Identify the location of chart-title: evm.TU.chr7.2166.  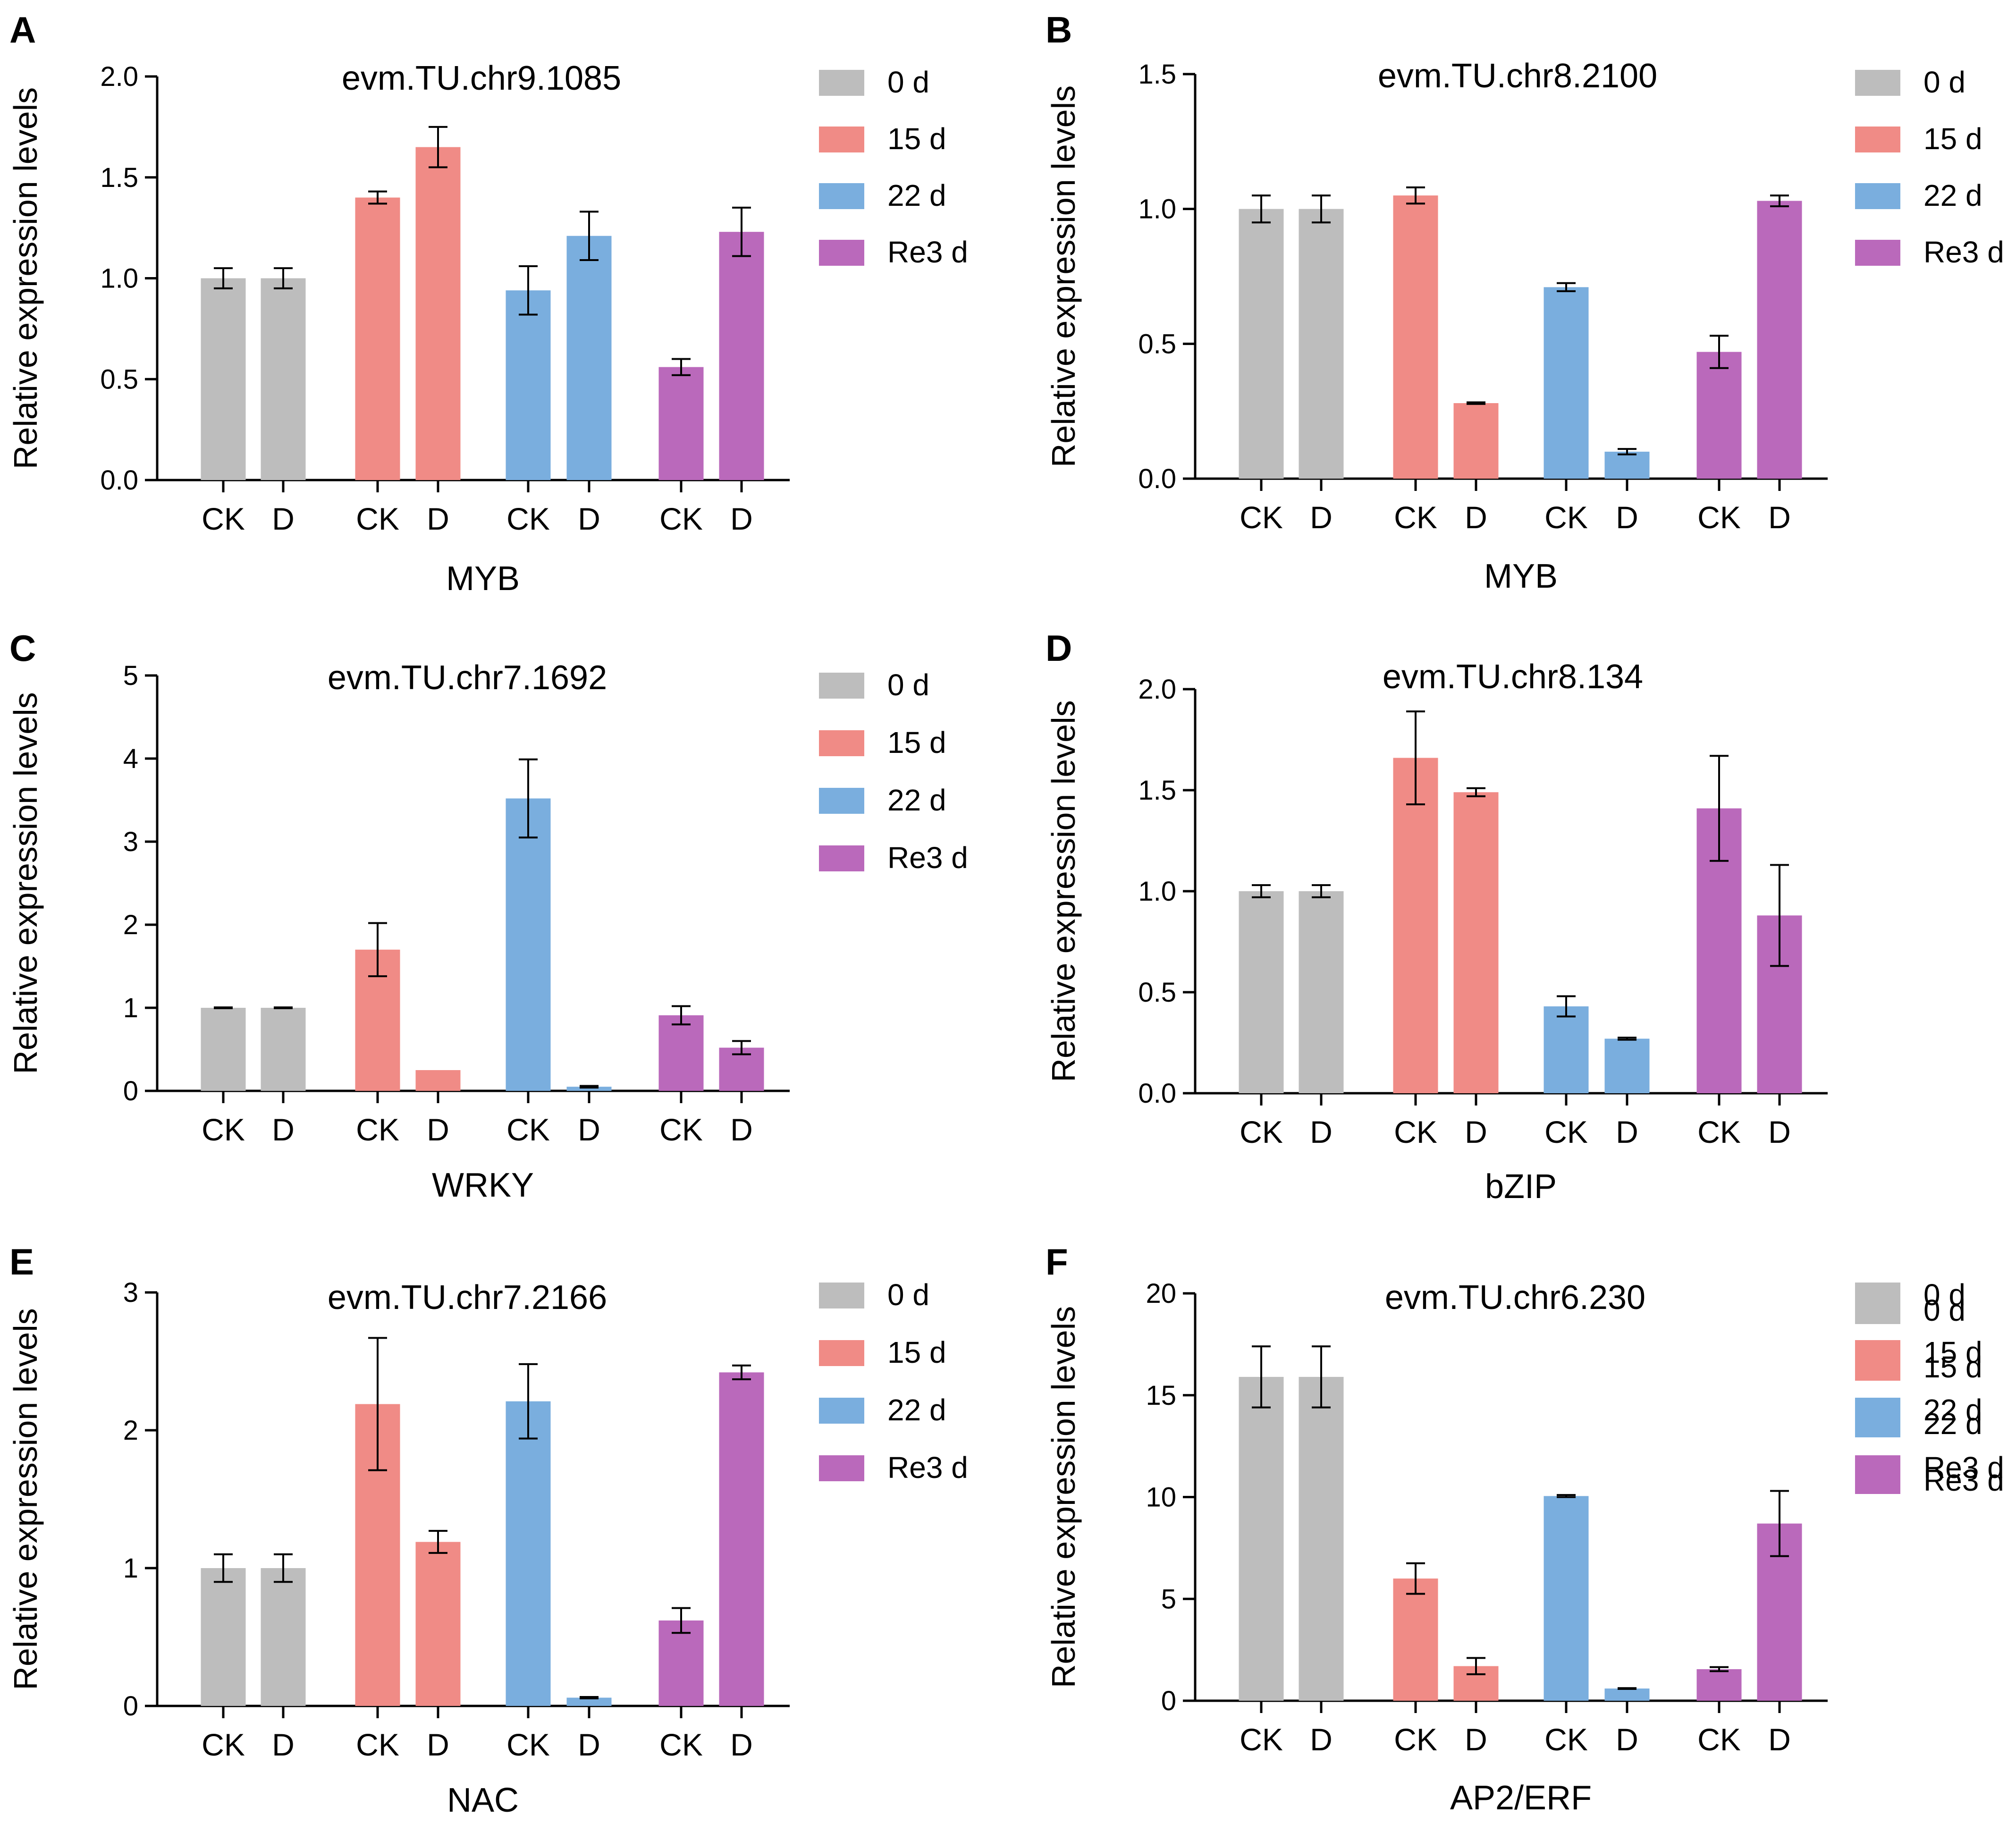
(468, 1298).